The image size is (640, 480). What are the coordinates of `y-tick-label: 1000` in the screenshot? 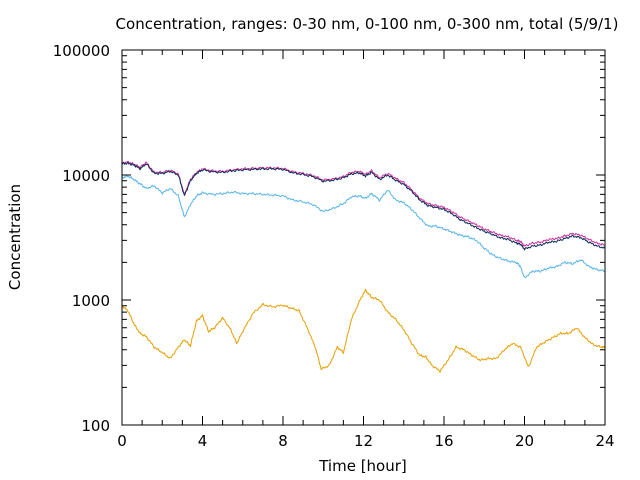 It's located at (91, 301).